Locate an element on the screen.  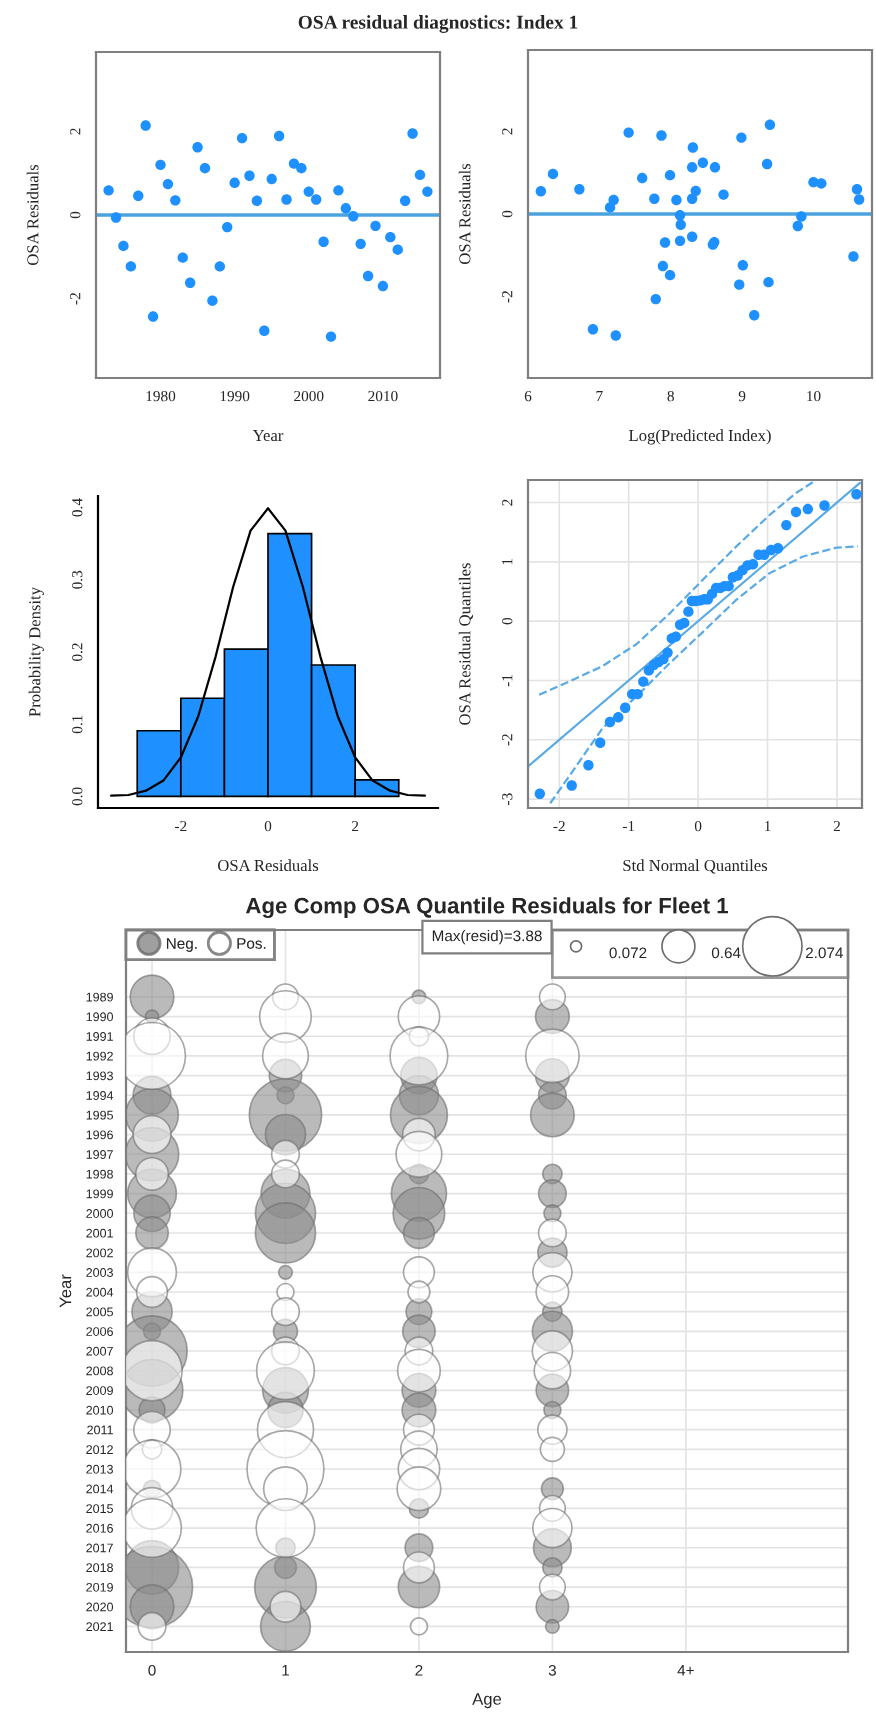
x-axis-title: Age is located at coordinates (487, 1701).